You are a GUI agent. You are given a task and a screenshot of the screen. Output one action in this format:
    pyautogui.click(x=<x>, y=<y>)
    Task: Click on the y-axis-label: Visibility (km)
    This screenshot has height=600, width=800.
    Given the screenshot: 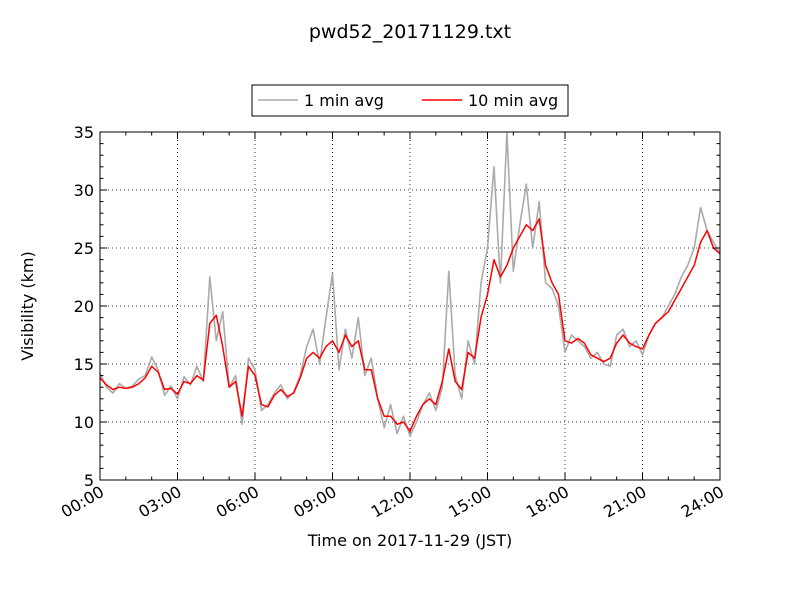 What is the action you would take?
    pyautogui.click(x=27, y=305)
    